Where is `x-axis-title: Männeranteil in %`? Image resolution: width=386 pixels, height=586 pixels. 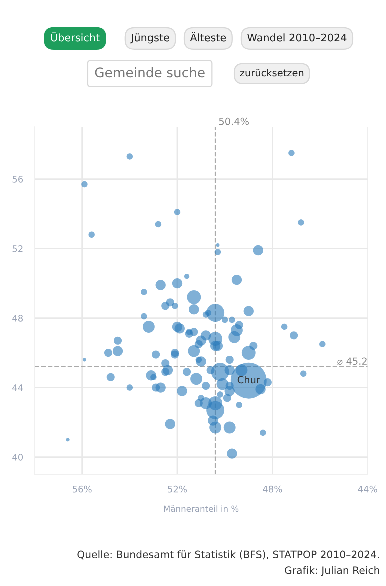
x-axis-title: Männeranteil in % is located at coordinates (201, 509).